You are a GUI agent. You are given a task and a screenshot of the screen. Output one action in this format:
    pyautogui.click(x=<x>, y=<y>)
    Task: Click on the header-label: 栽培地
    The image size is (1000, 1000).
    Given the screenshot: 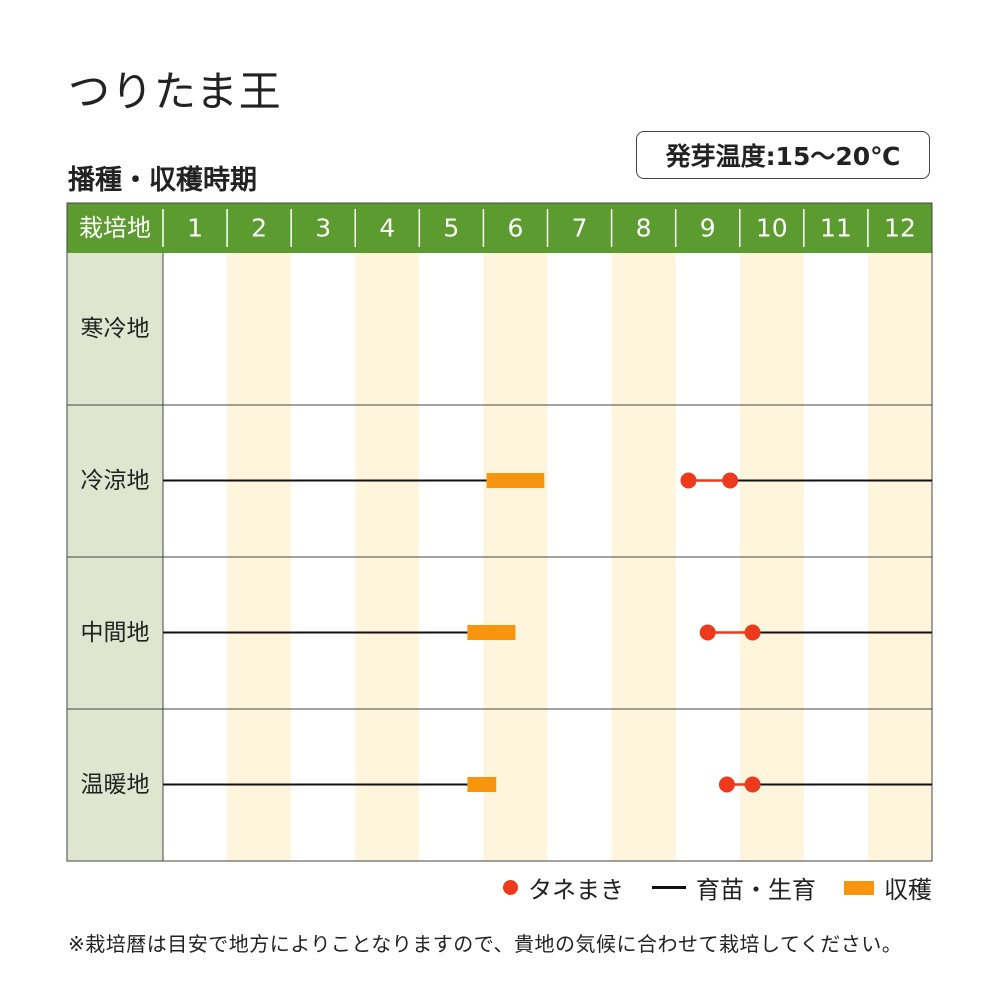 What is the action you would take?
    pyautogui.click(x=115, y=228)
    